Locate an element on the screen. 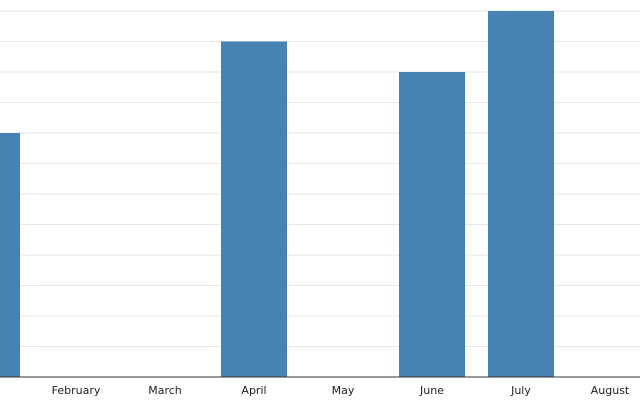 Image resolution: width=640 pixels, height=400 pixels. x-tick-label: July is located at coordinates (520, 390).